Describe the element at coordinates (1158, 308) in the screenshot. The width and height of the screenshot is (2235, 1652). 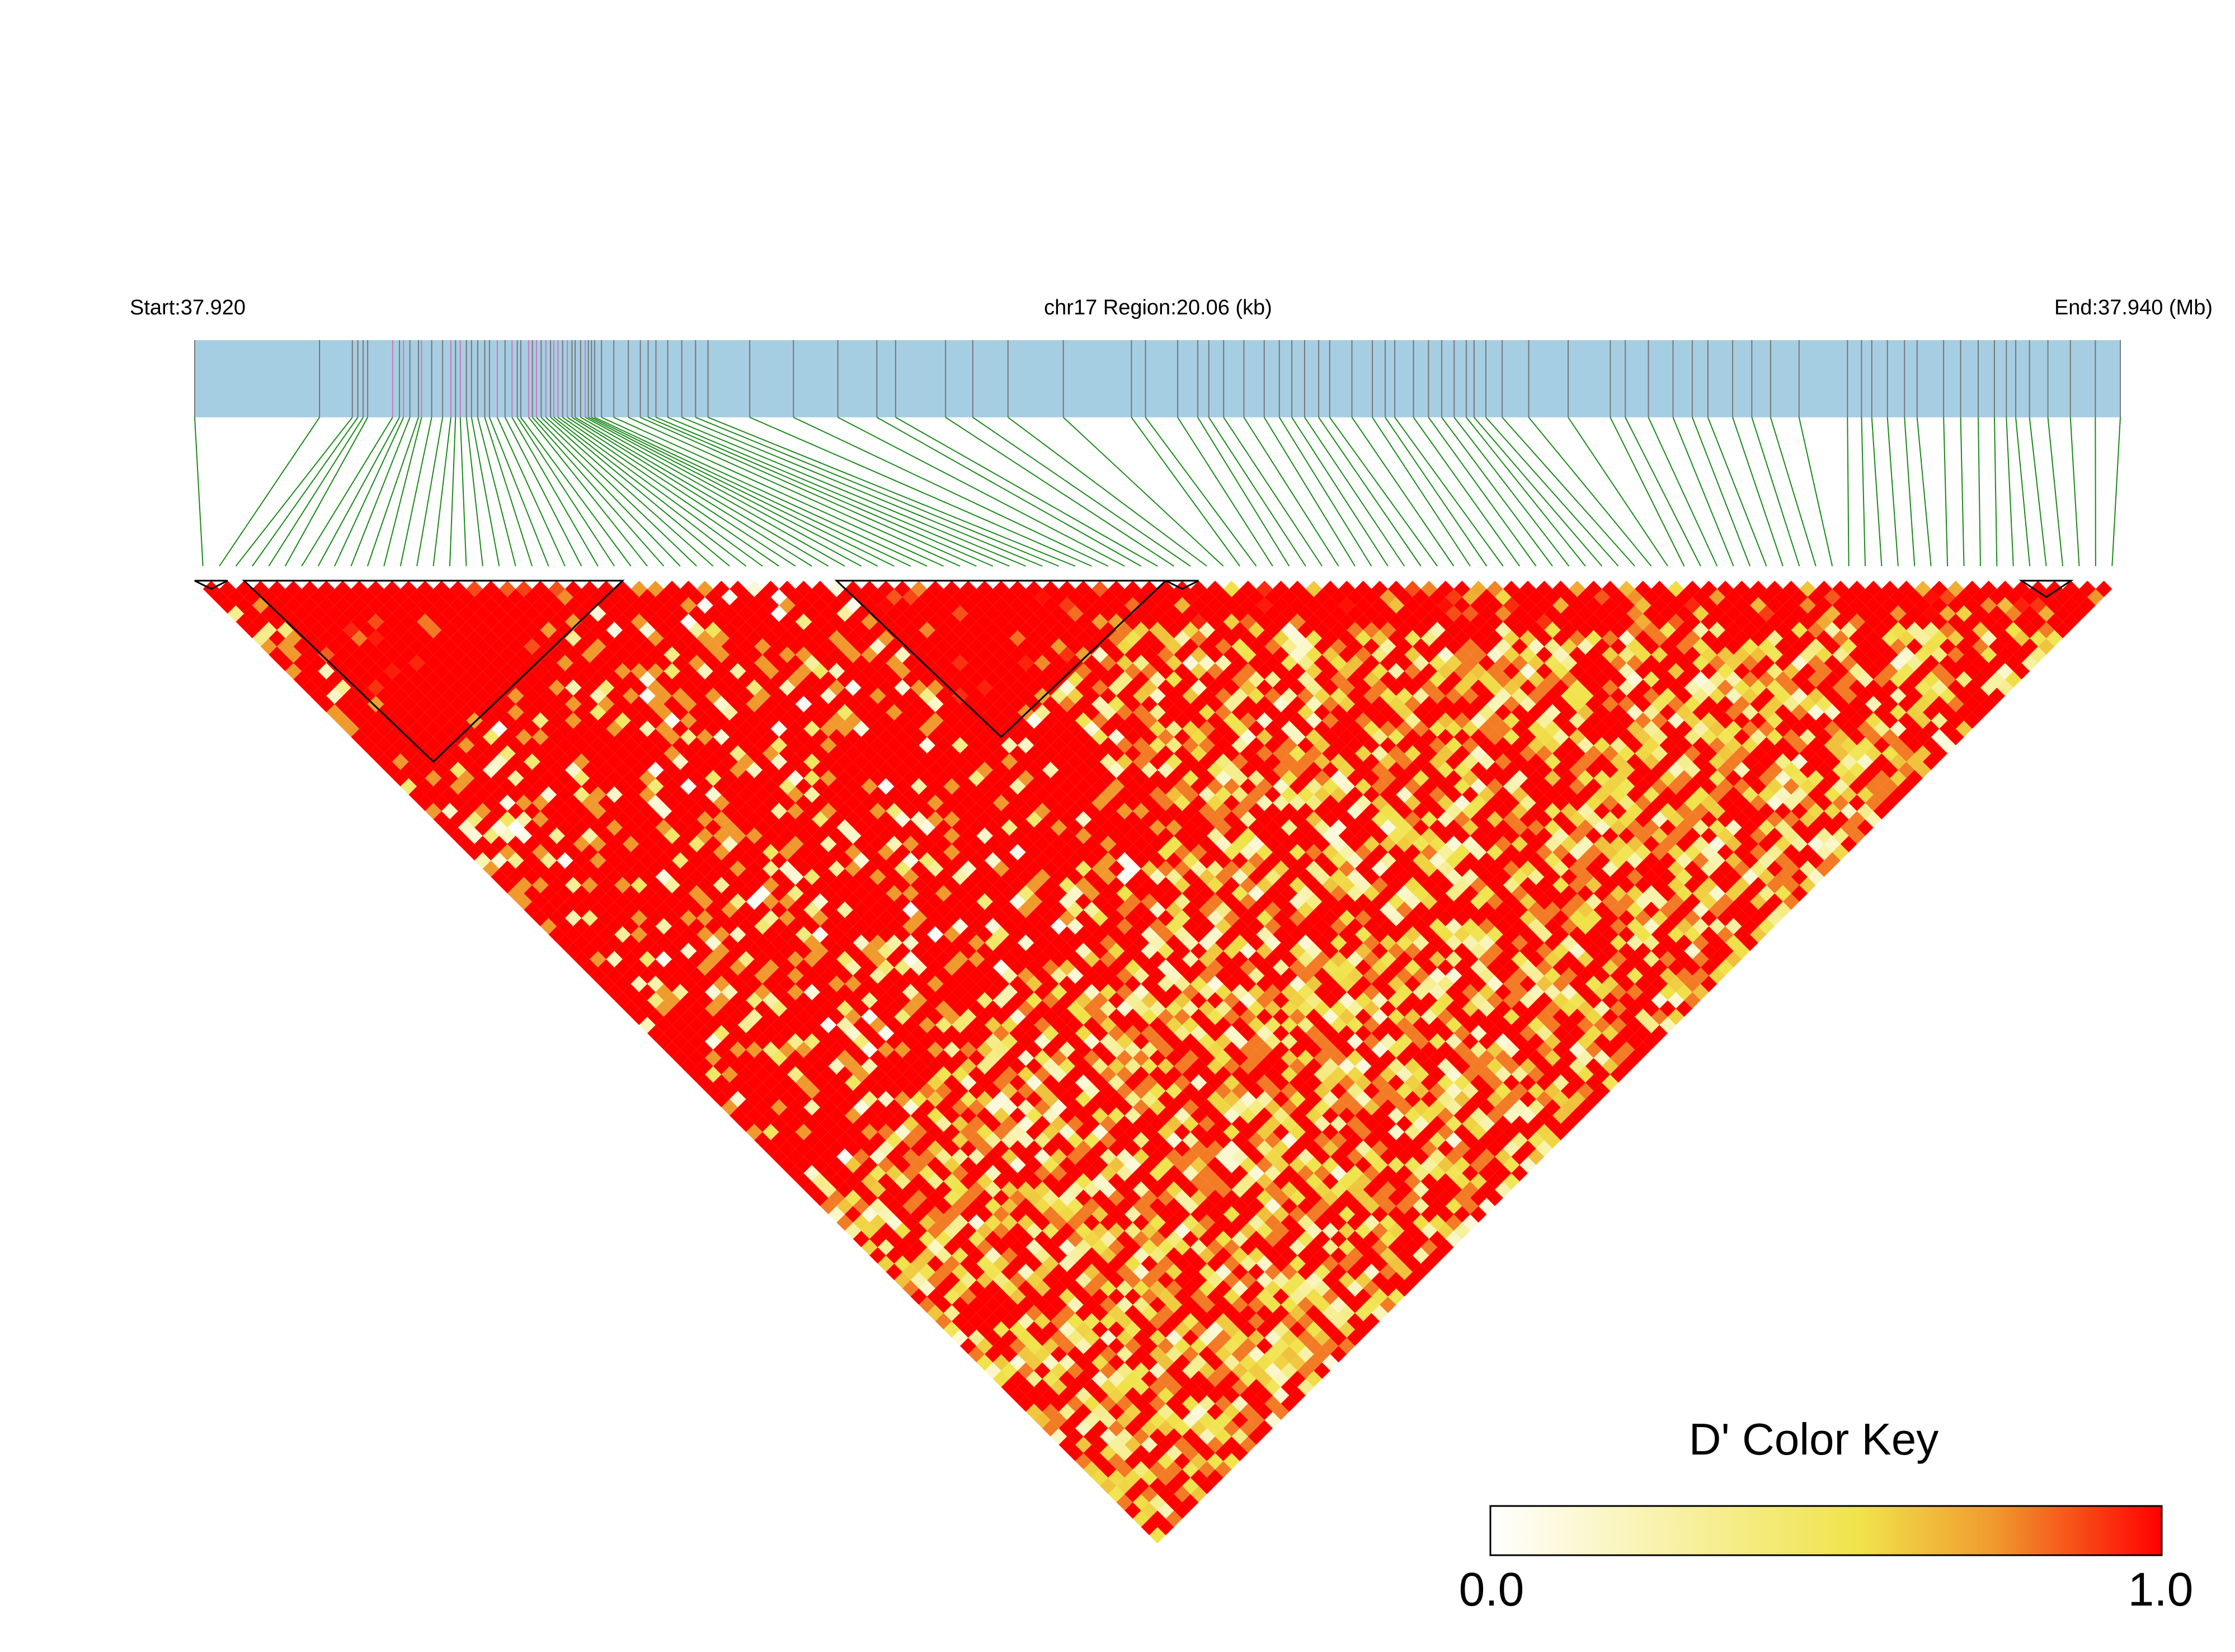
I see `region-title: chr17 Region:20.06 (kb)` at that location.